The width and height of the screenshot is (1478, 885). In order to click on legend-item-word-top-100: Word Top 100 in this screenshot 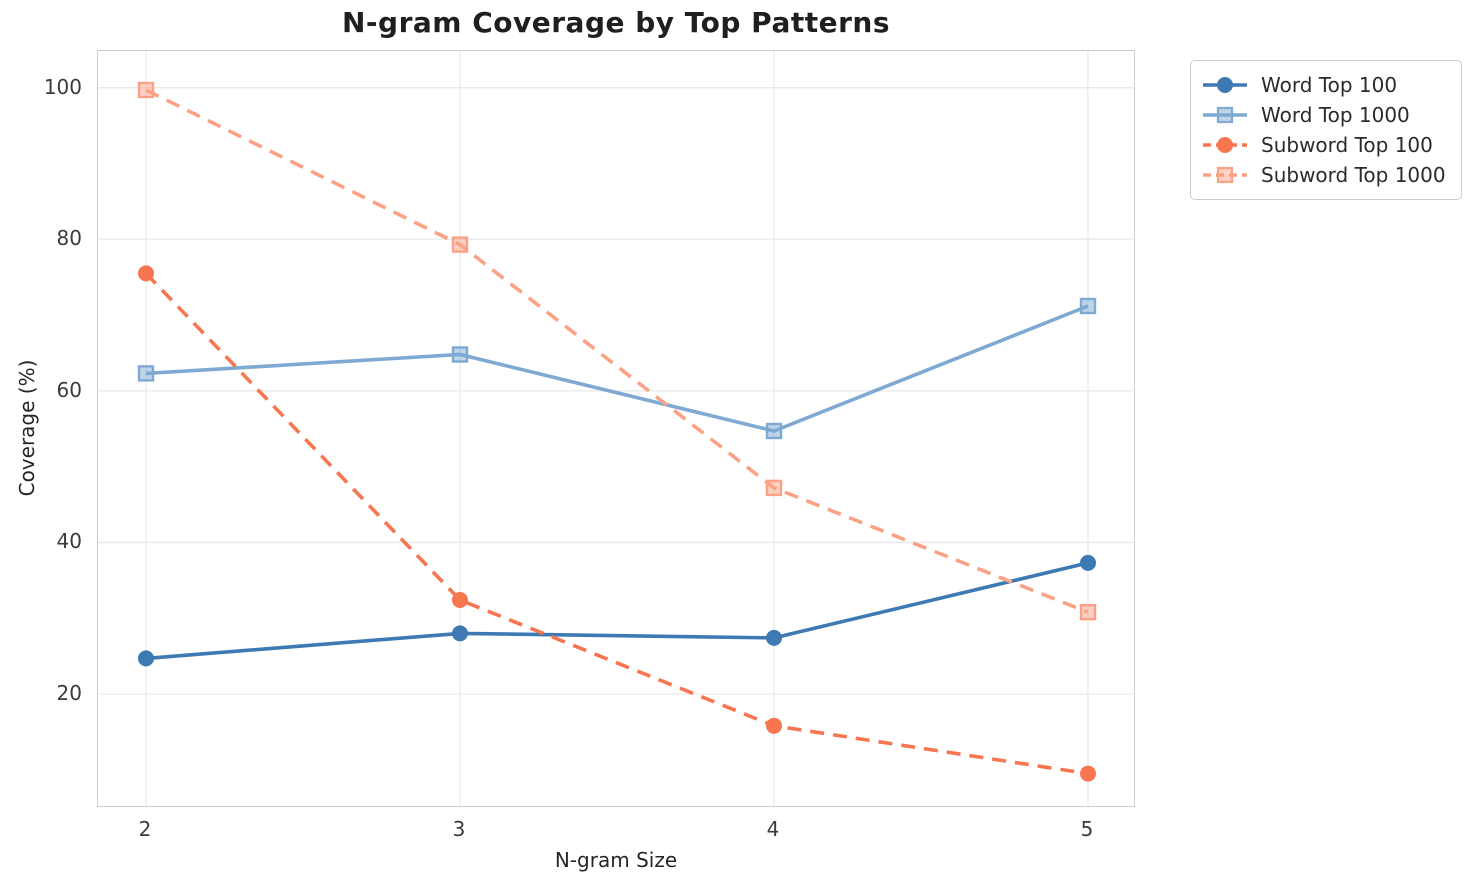, I will do `click(1325, 85)`.